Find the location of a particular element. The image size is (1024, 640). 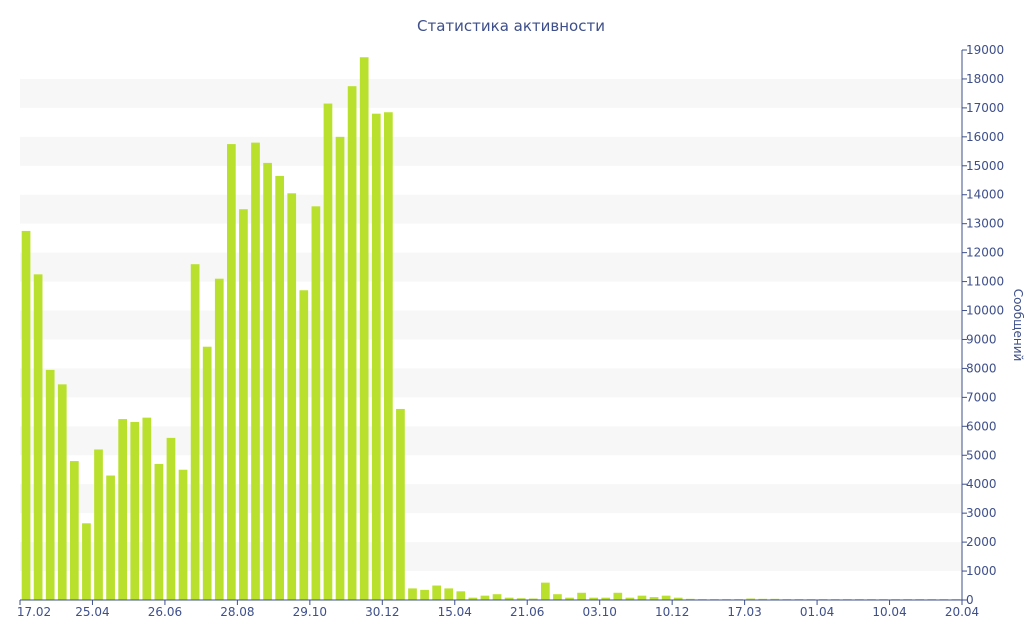

y-tick-label: 5000 is located at coordinates (981, 455).